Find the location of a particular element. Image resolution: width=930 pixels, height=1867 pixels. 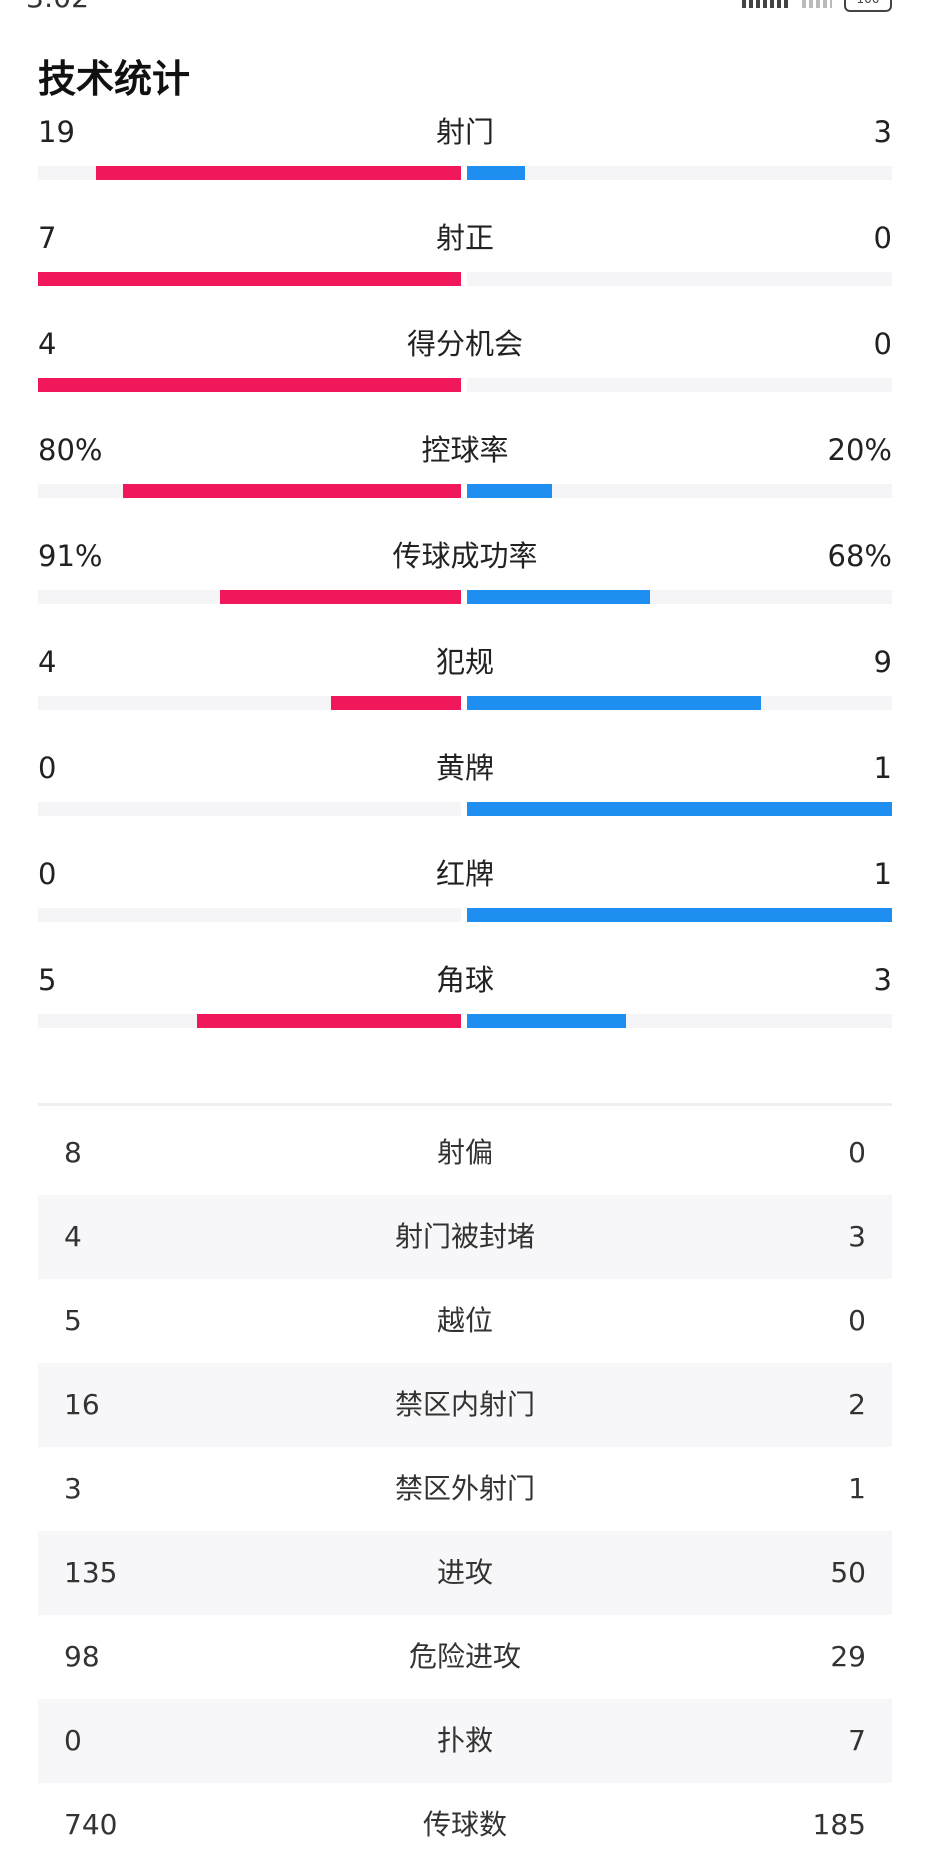

away-value: 7 is located at coordinates (857, 1740).